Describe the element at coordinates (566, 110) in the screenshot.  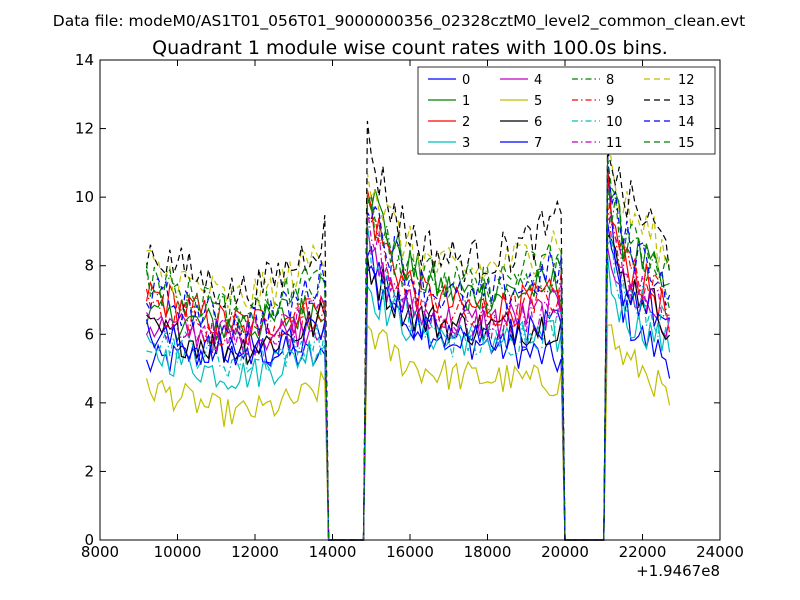
I see `legend-box` at that location.